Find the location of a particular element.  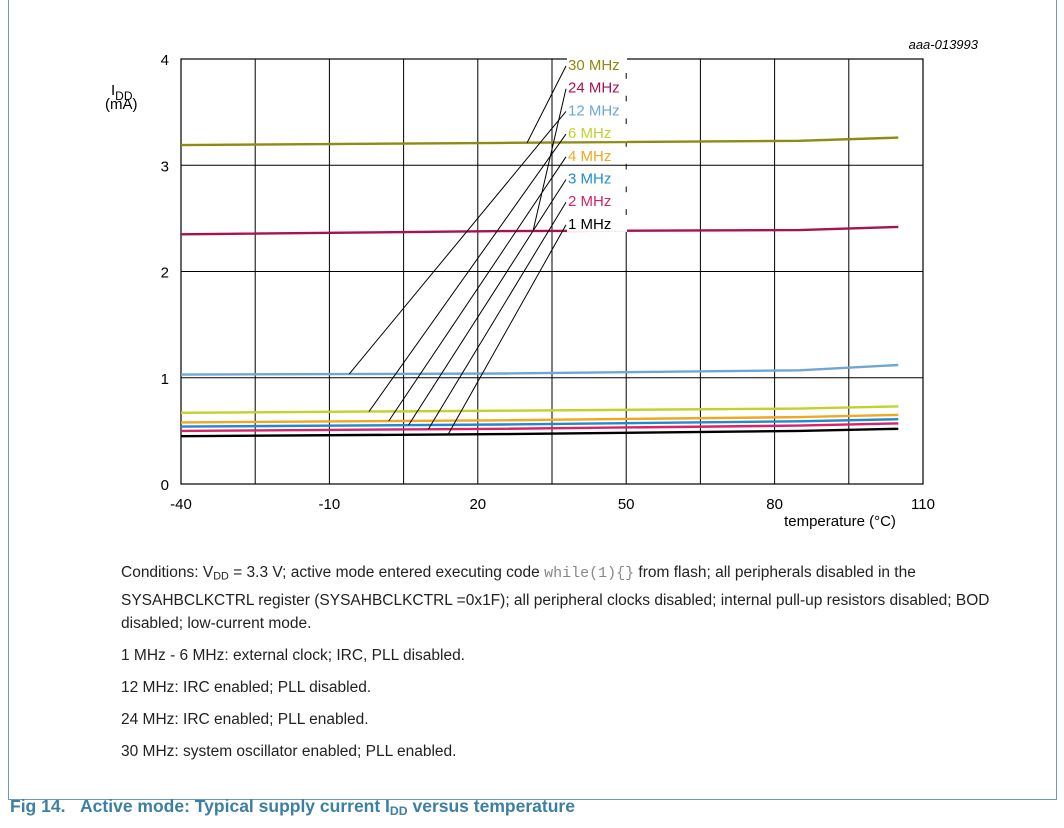

leader-layer is located at coordinates (457, 250).